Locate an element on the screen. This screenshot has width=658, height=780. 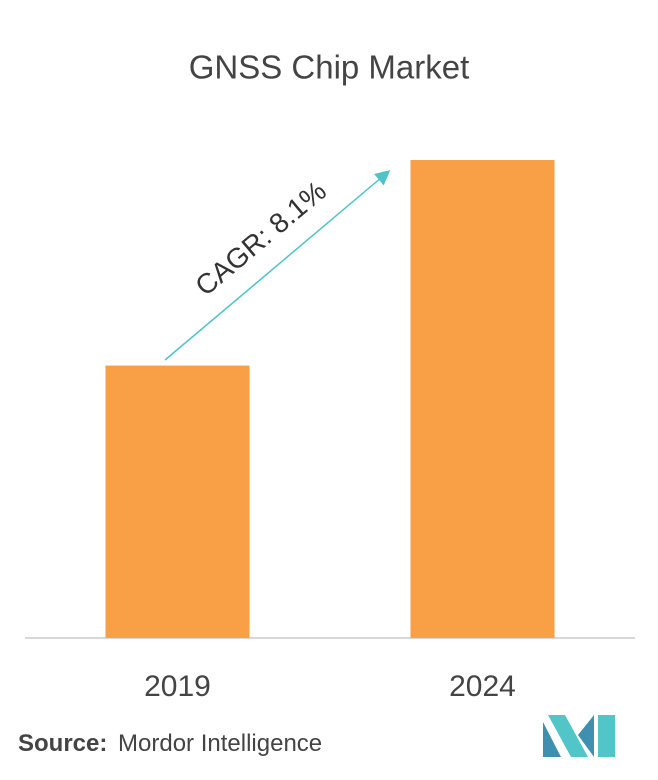
x-tick-label: 2019 is located at coordinates (177, 686).